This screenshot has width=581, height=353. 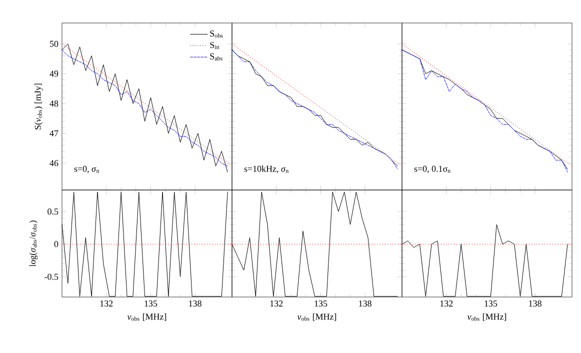 What do you see at coordinates (215, 45) in the screenshot?
I see `legend-label: S$_{in}$` at bounding box center [215, 45].